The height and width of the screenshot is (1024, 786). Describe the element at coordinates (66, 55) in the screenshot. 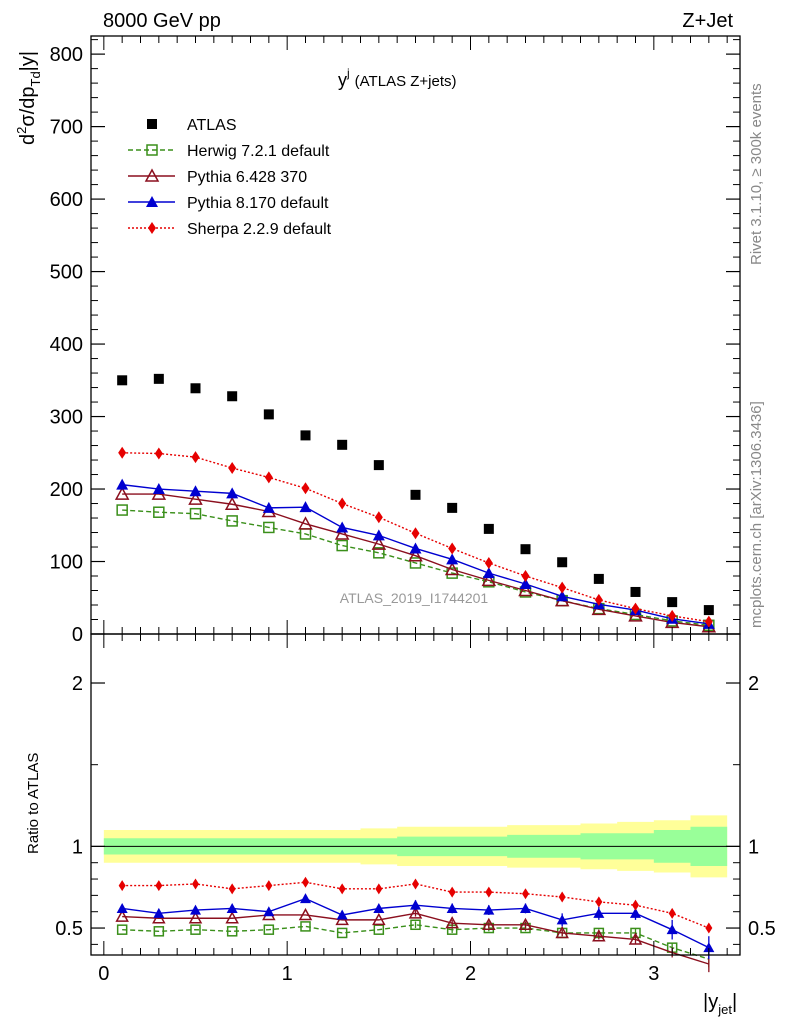

I see `main-ytick-label: 800` at that location.